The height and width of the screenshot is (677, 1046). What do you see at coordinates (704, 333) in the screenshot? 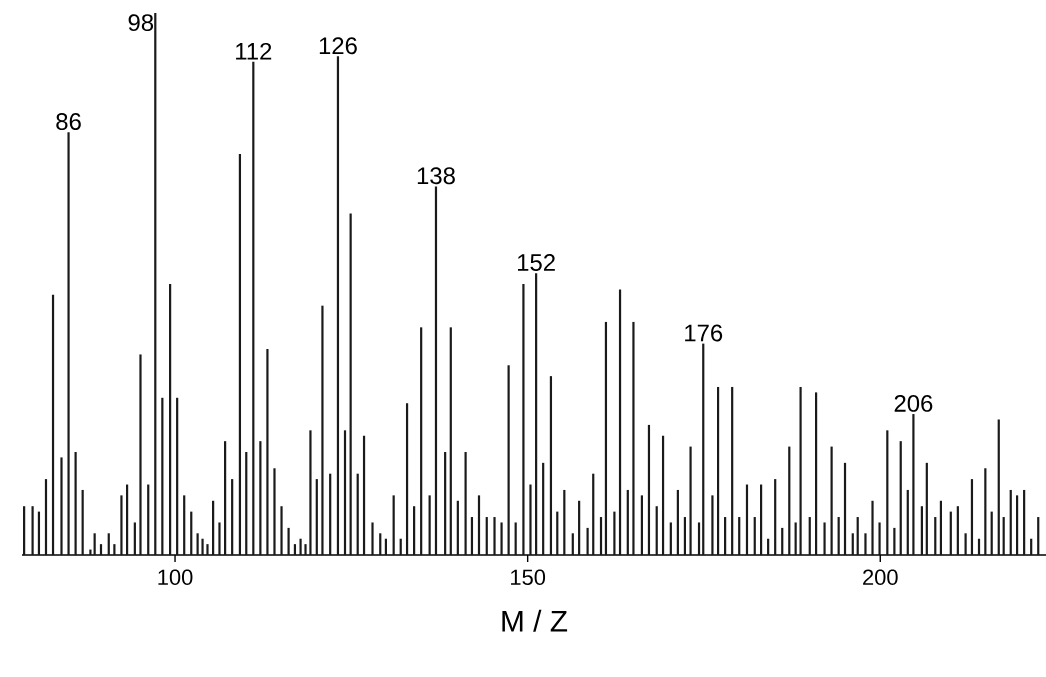
I see `annotation: 176` at bounding box center [704, 333].